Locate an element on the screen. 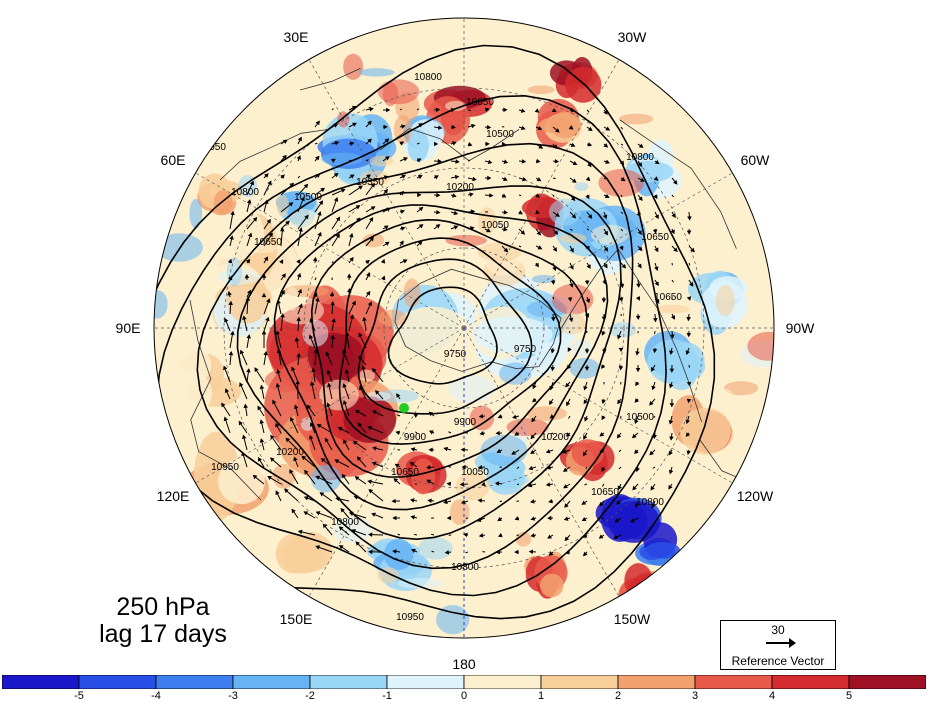 The width and height of the screenshot is (928, 702). colorbar-tick-label: -2 is located at coordinates (310, 696).